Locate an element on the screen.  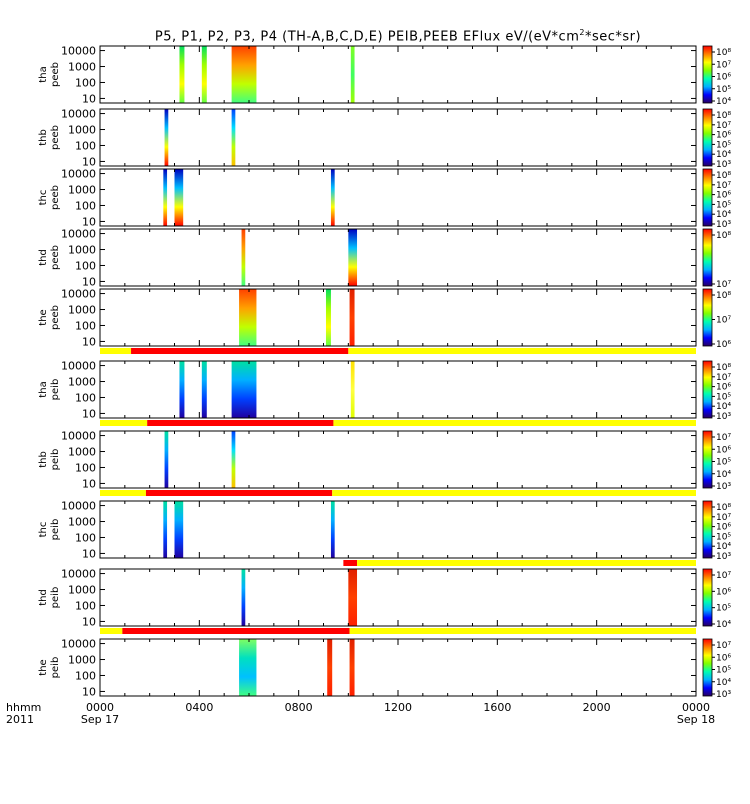
time-tick-label: 0000 is located at coordinates (696, 707).